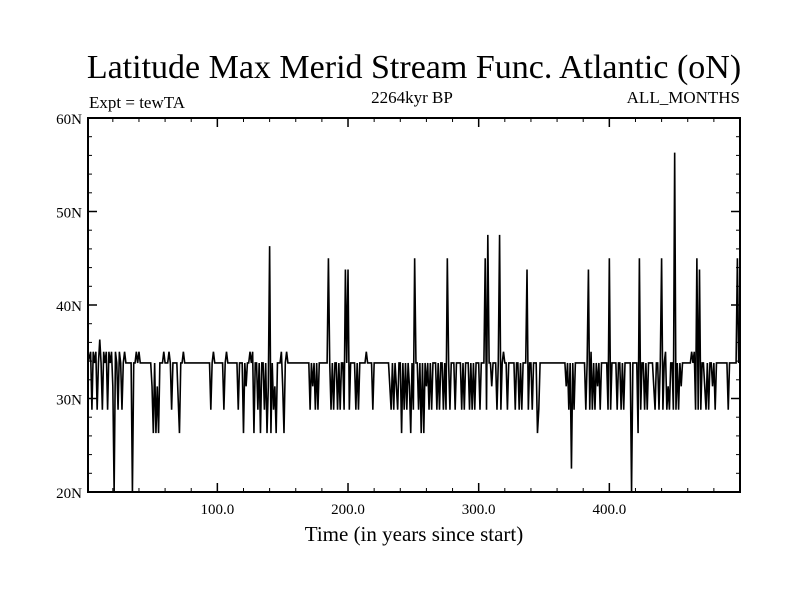 The height and width of the screenshot is (600, 800). I want to click on y-tick-label: 20N, so click(69, 494).